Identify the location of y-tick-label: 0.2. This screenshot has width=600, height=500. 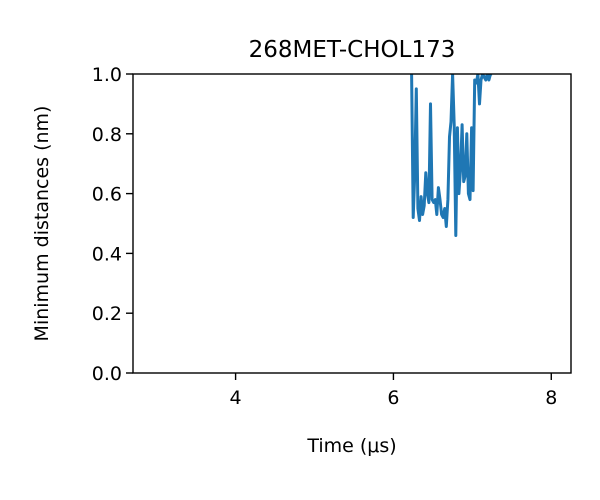
(107, 314).